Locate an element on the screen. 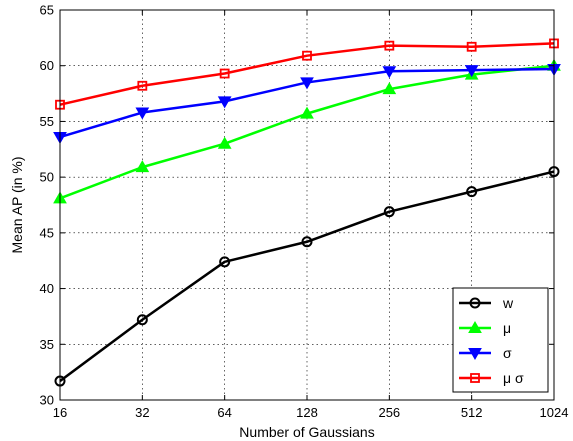 This screenshot has width=573, height=441. x-tick-label: 16 is located at coordinates (60, 412).